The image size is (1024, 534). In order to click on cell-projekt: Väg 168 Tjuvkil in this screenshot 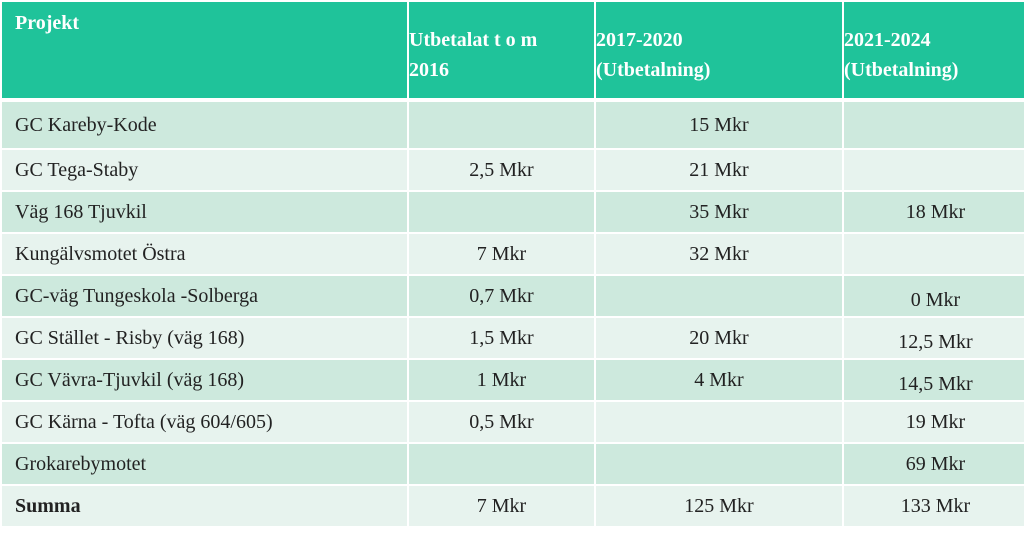, I will do `click(204, 212)`.